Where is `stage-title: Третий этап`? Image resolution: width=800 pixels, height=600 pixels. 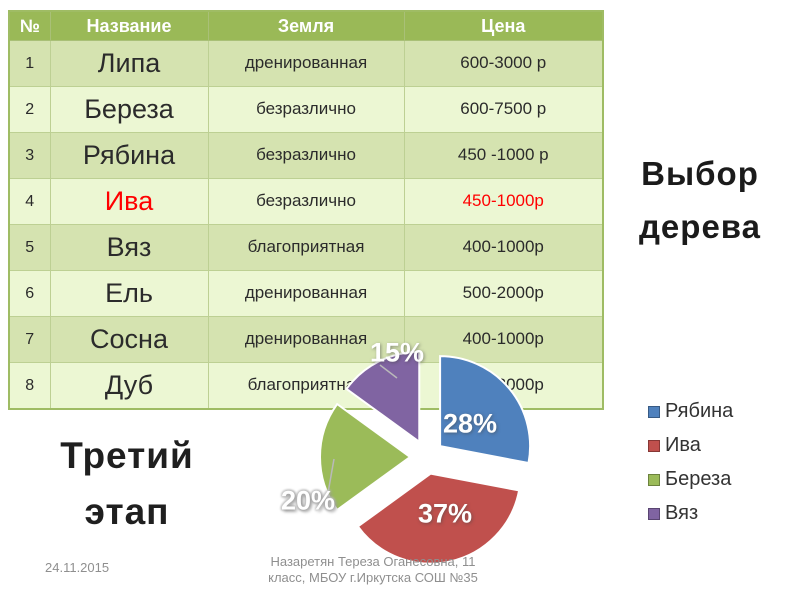
stage-title: Третий этап is located at coordinates (127, 483).